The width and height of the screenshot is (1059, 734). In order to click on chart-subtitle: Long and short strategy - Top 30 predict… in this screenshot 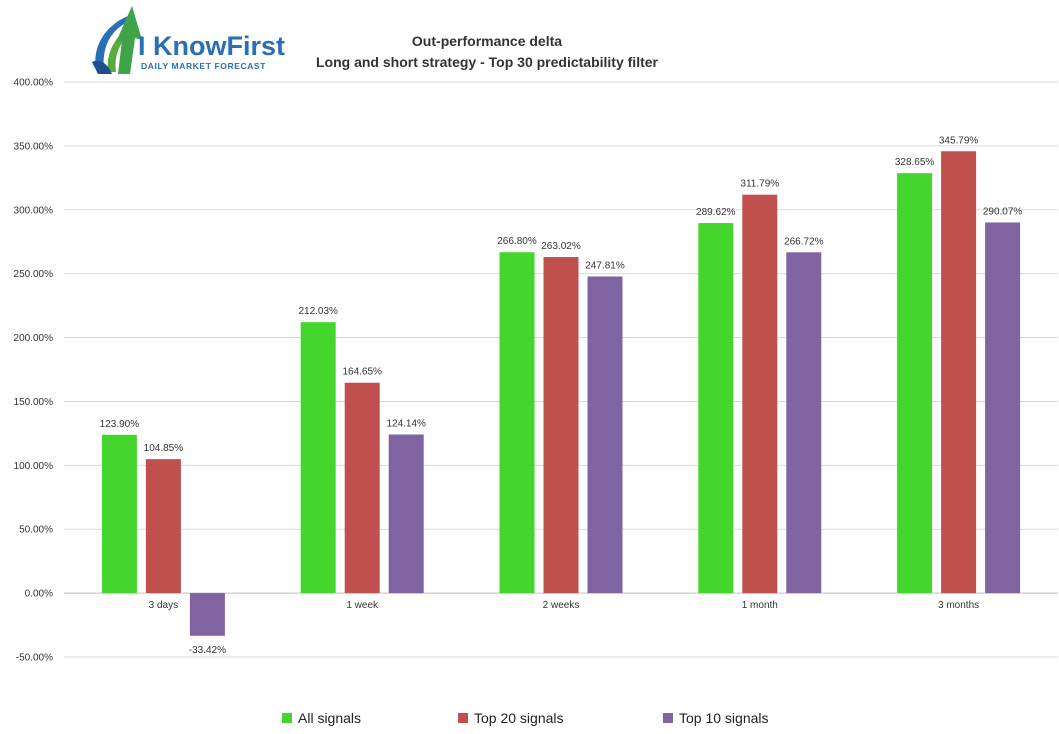, I will do `click(487, 62)`.